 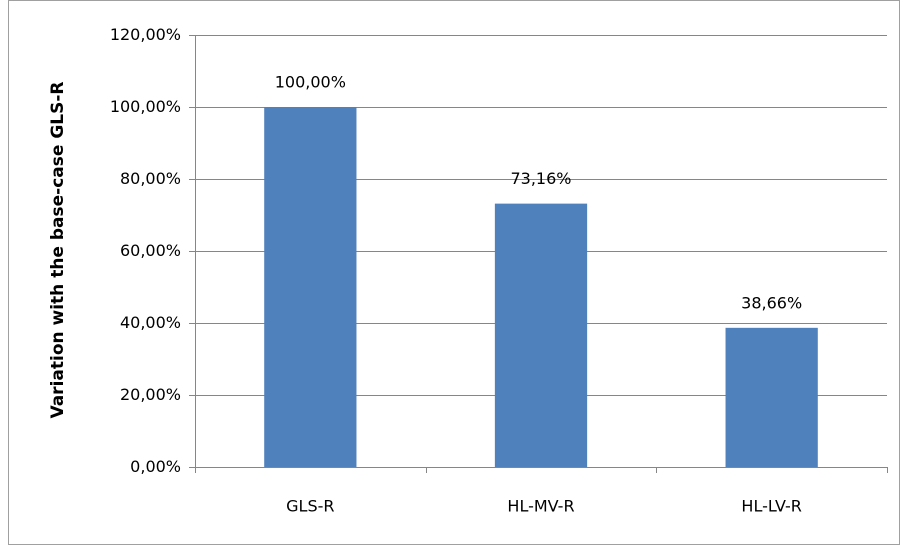 What do you see at coordinates (150, 394) in the screenshot?
I see `y-tick-label: 20,00%` at bounding box center [150, 394].